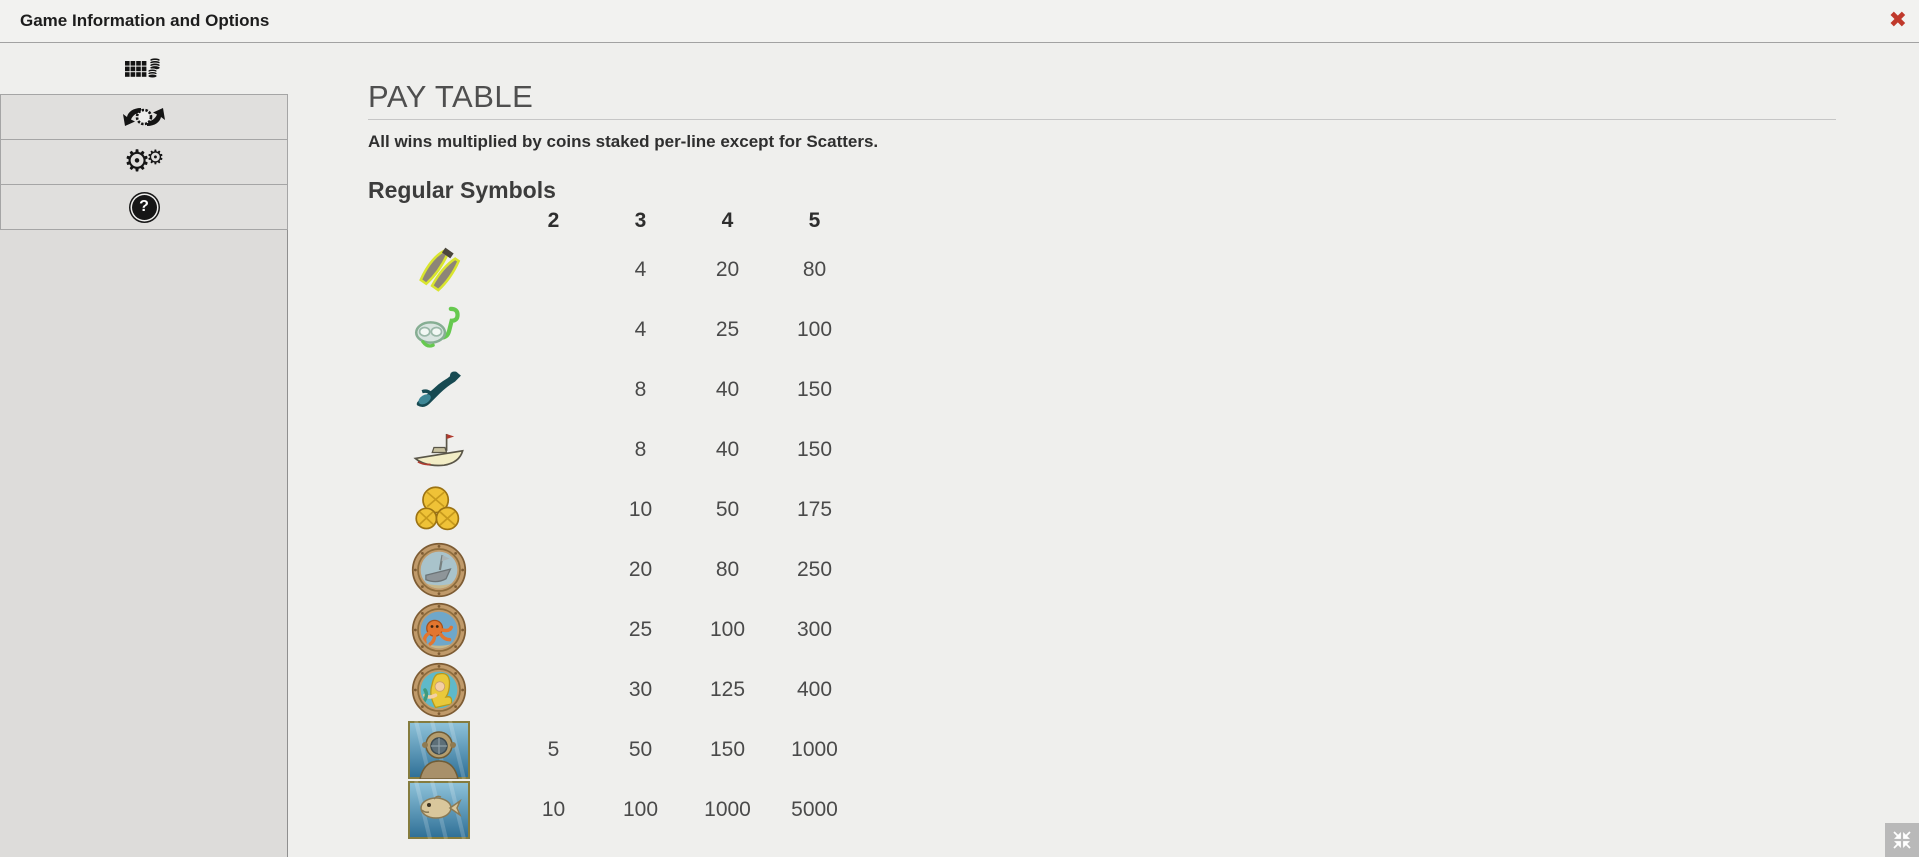  Describe the element at coordinates (553, 749) in the screenshot. I see `pay-value: 5` at that location.